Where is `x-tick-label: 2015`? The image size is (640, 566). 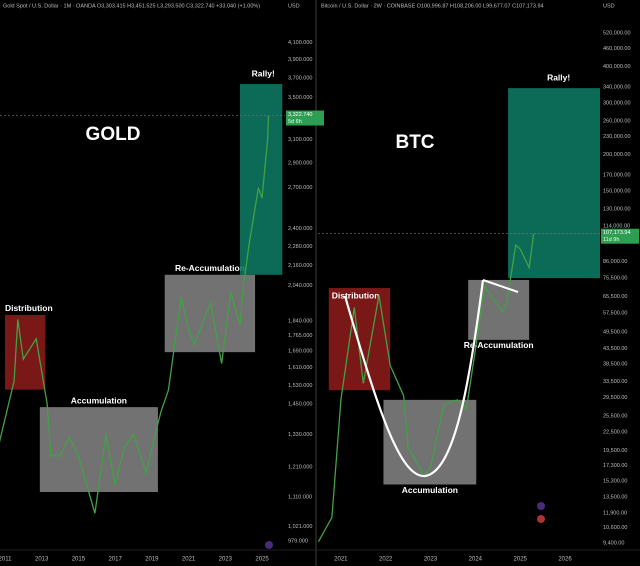 x-tick-label: 2015 is located at coordinates (79, 560).